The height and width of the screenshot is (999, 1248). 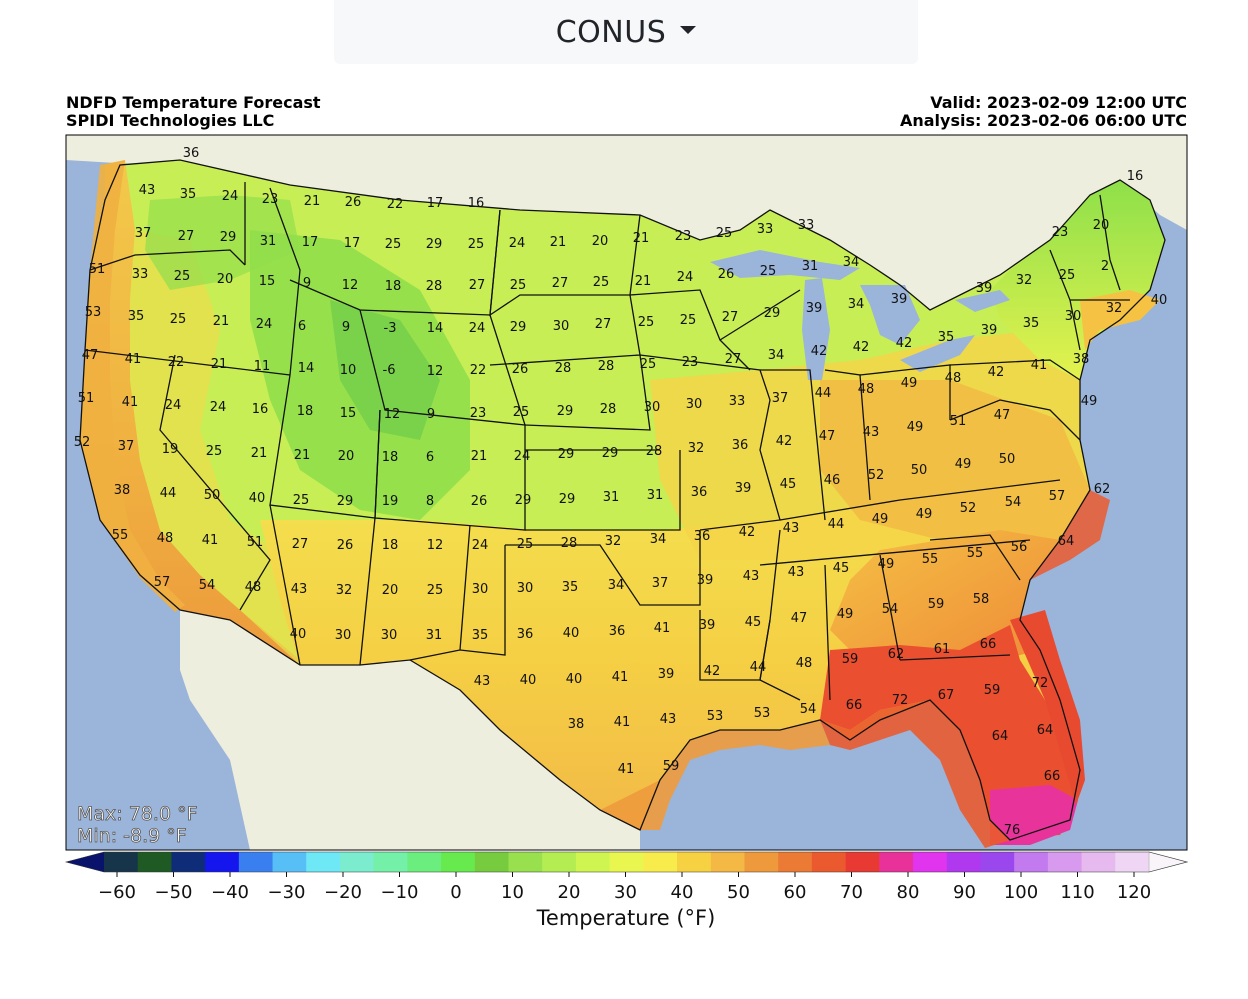 I want to click on station-temp-label: 33, so click(x=765, y=229).